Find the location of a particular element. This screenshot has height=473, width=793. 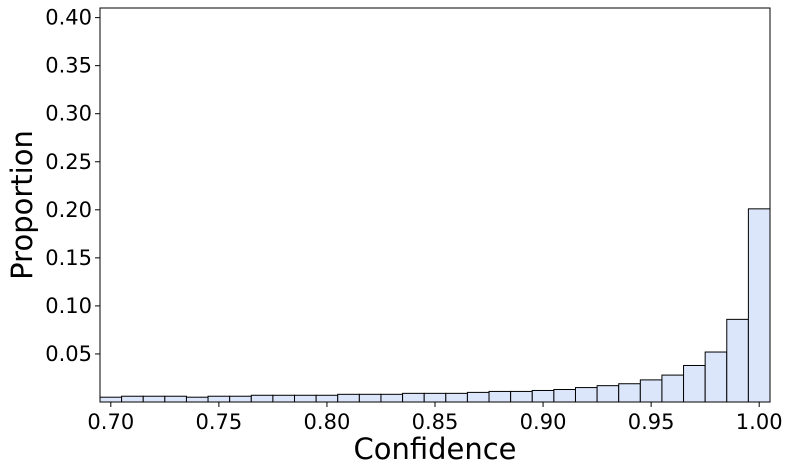

y-tick-label: 0.35 is located at coordinates (68, 66).